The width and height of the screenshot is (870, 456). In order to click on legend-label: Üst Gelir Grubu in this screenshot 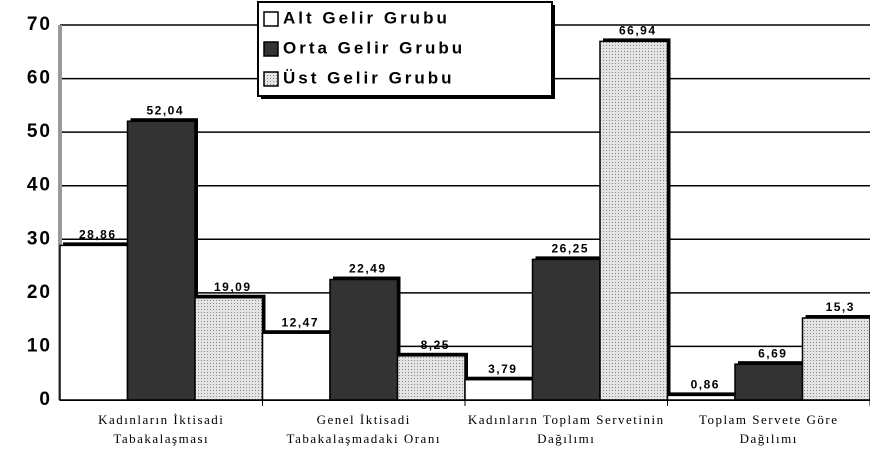, I will do `click(369, 77)`.